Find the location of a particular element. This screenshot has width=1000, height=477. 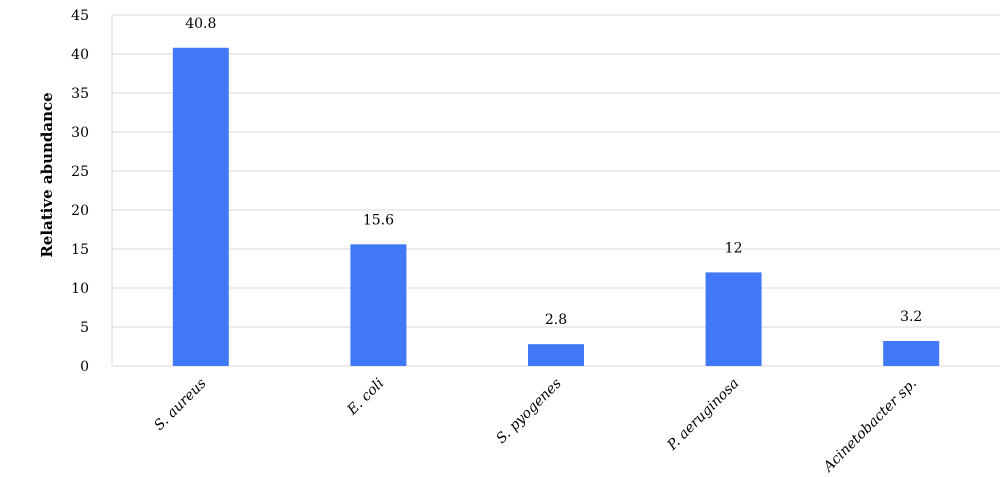

y-tick-label: 5 is located at coordinates (84, 328).